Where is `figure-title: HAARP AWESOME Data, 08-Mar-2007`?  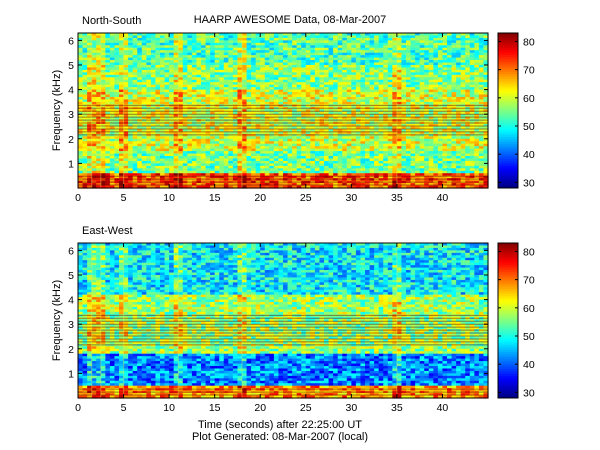 figure-title: HAARP AWESOME Data, 08-Mar-2007 is located at coordinates (290, 20).